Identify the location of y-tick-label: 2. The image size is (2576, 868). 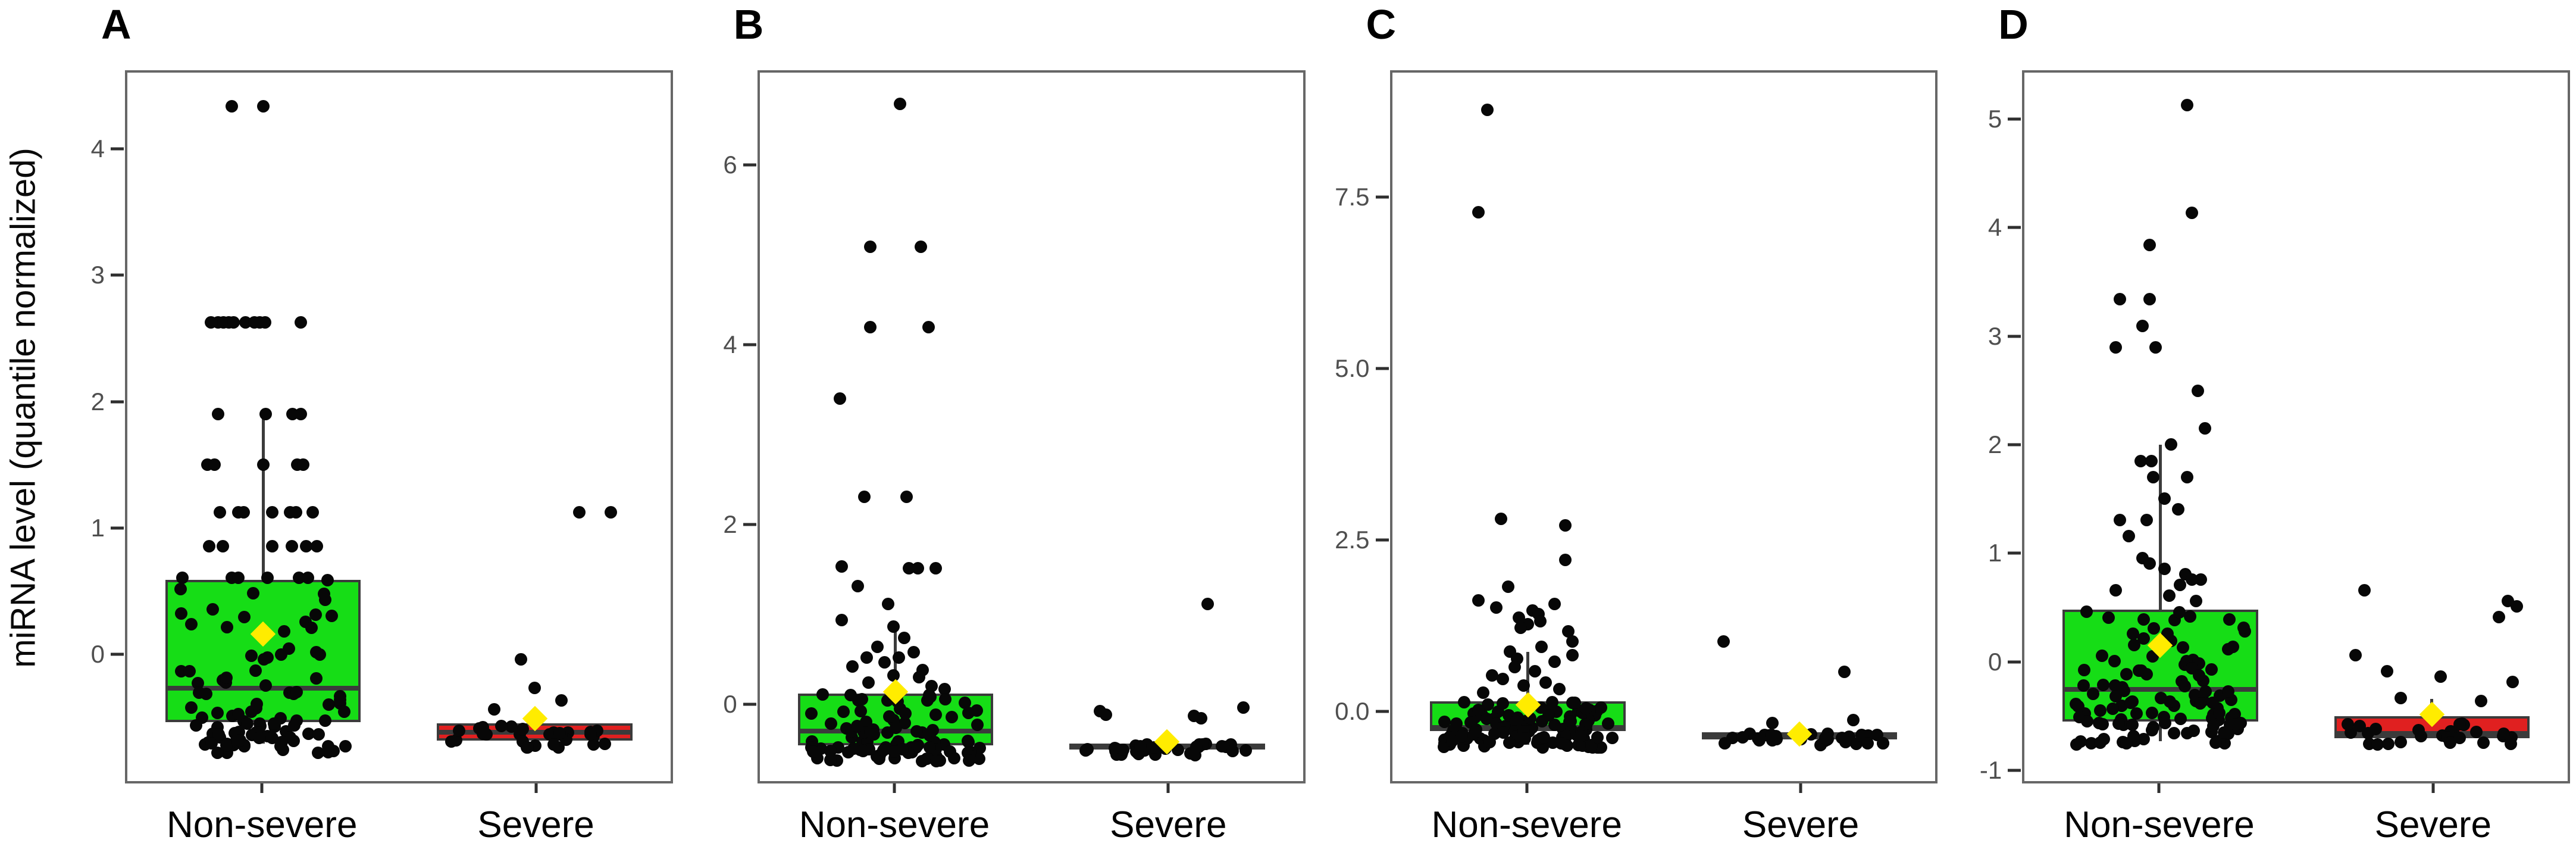
(730, 524).